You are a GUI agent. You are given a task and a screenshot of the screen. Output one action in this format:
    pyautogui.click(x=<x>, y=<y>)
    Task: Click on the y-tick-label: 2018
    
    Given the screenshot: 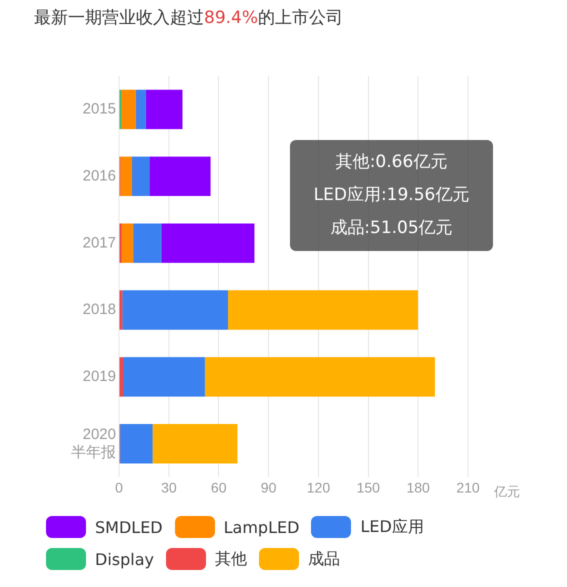 What is the action you would take?
    pyautogui.click(x=99, y=309)
    